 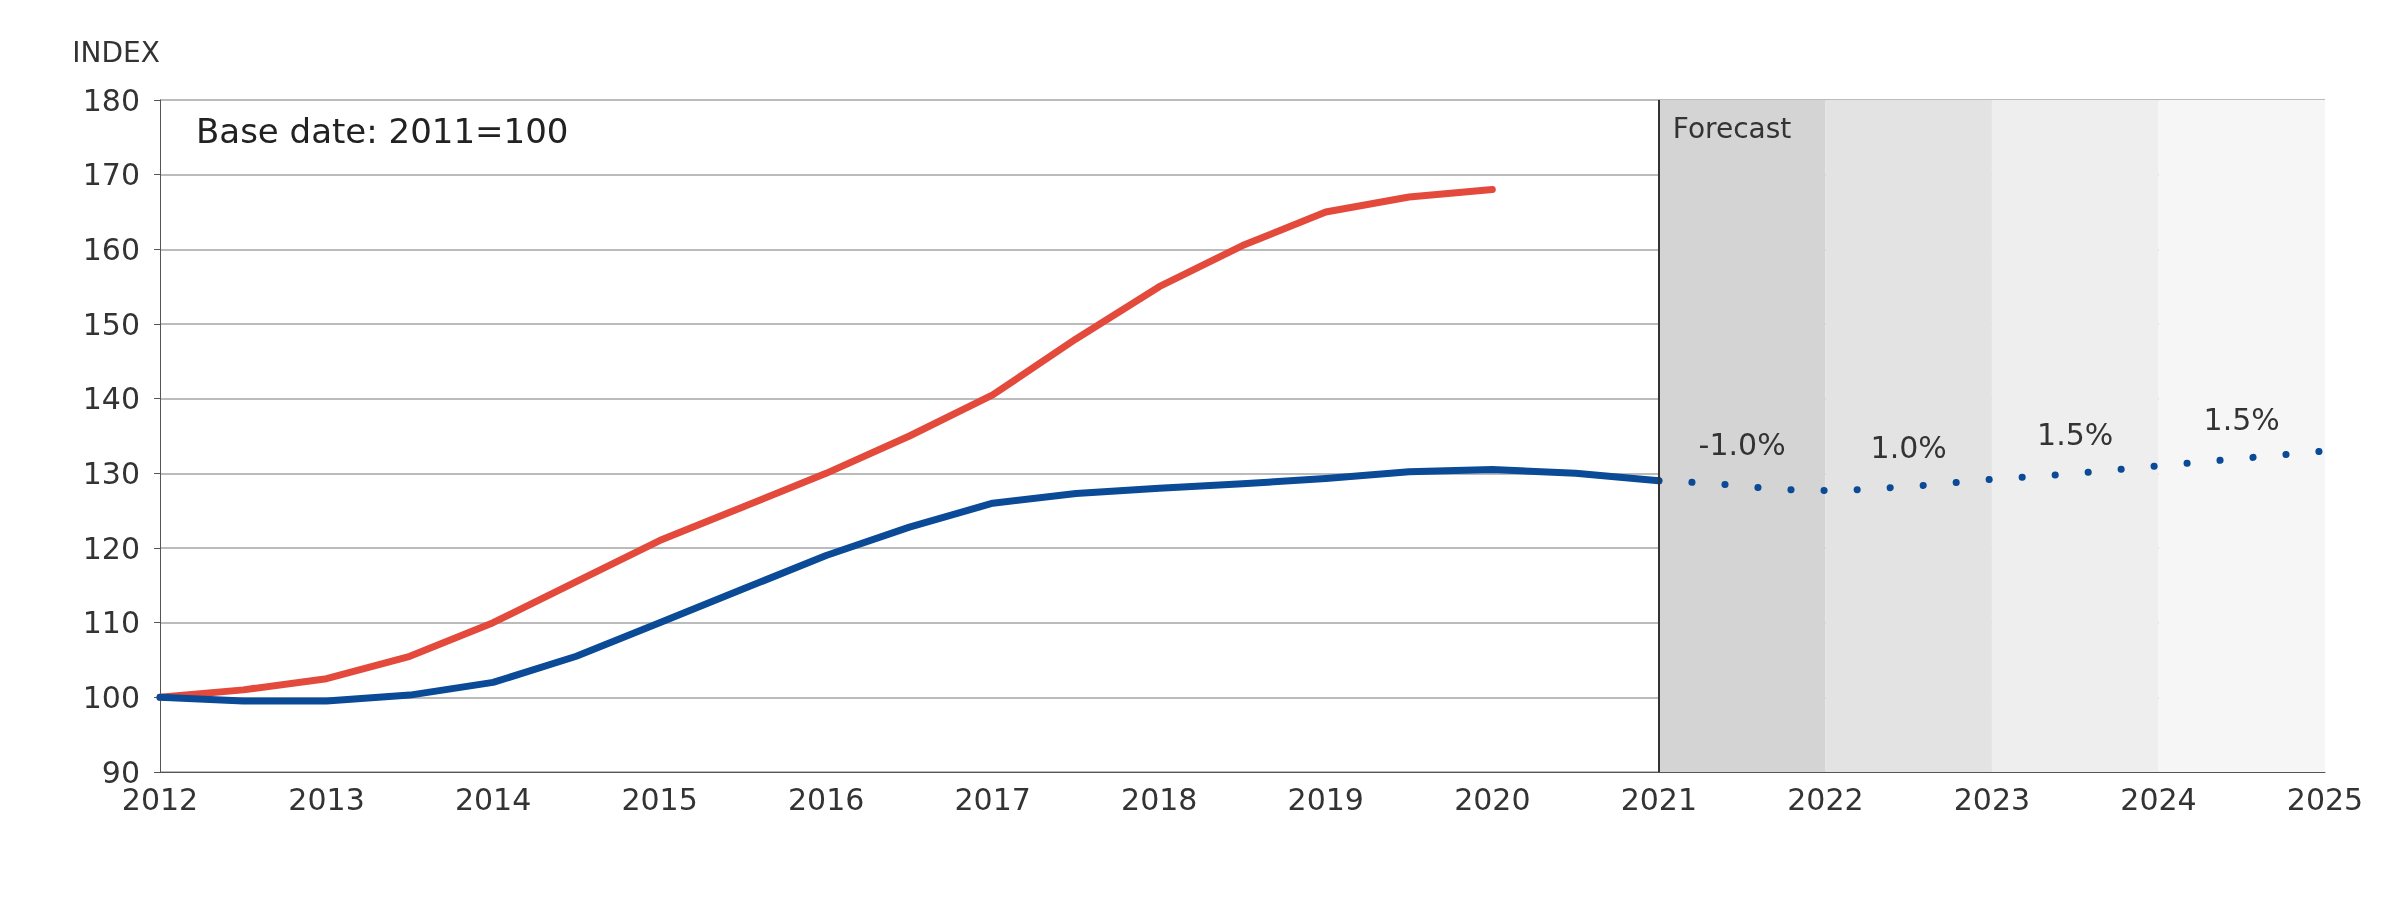 I want to click on y-tick-label: 150, so click(x=111, y=324).